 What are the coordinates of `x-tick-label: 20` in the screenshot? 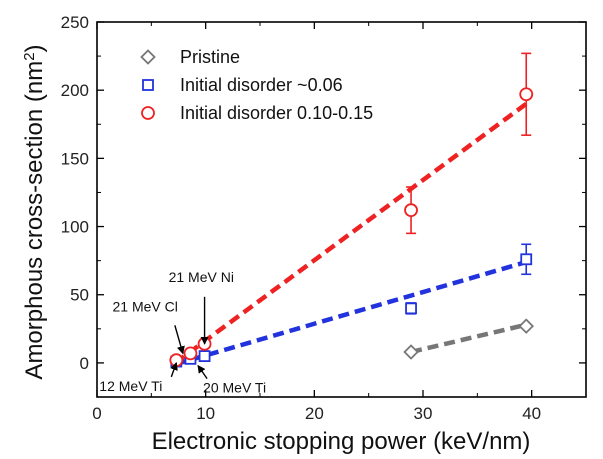 It's located at (314, 413).